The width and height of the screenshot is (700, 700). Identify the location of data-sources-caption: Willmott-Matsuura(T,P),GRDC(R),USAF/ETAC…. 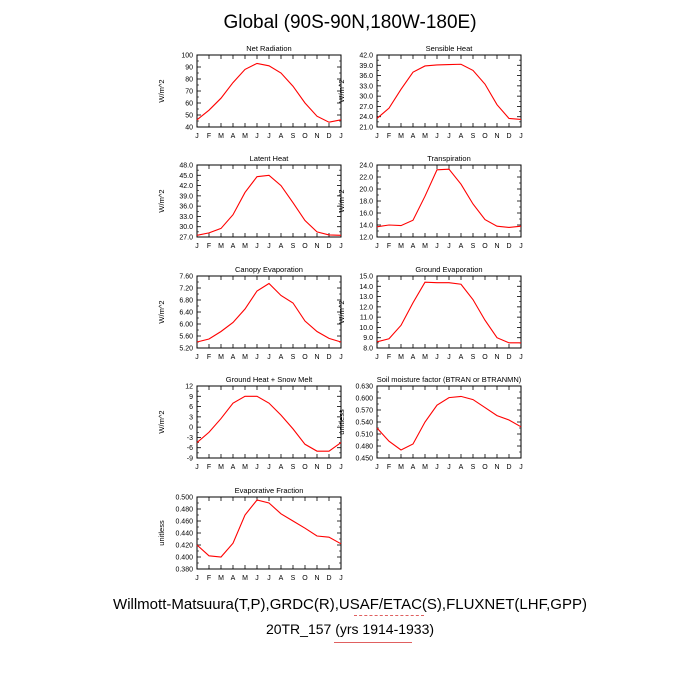
(350, 604).